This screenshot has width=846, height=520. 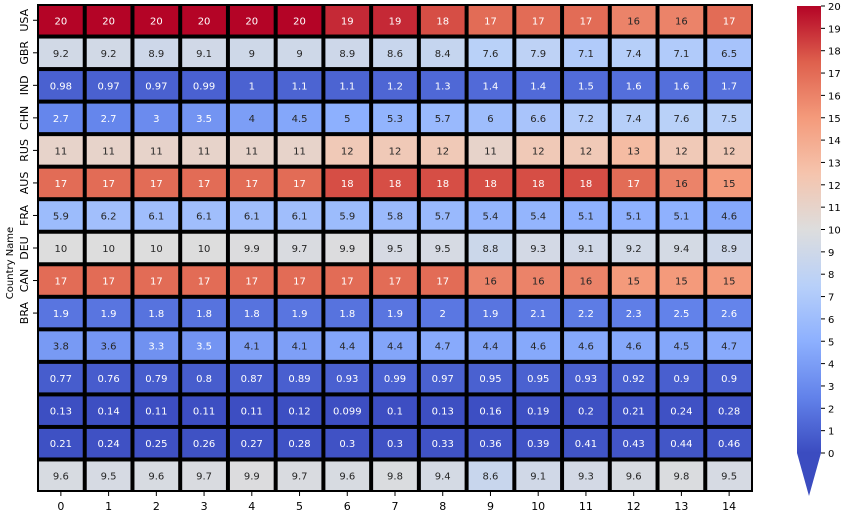 What do you see at coordinates (299, 444) in the screenshot?
I see `cell-value-label: 0.28` at bounding box center [299, 444].